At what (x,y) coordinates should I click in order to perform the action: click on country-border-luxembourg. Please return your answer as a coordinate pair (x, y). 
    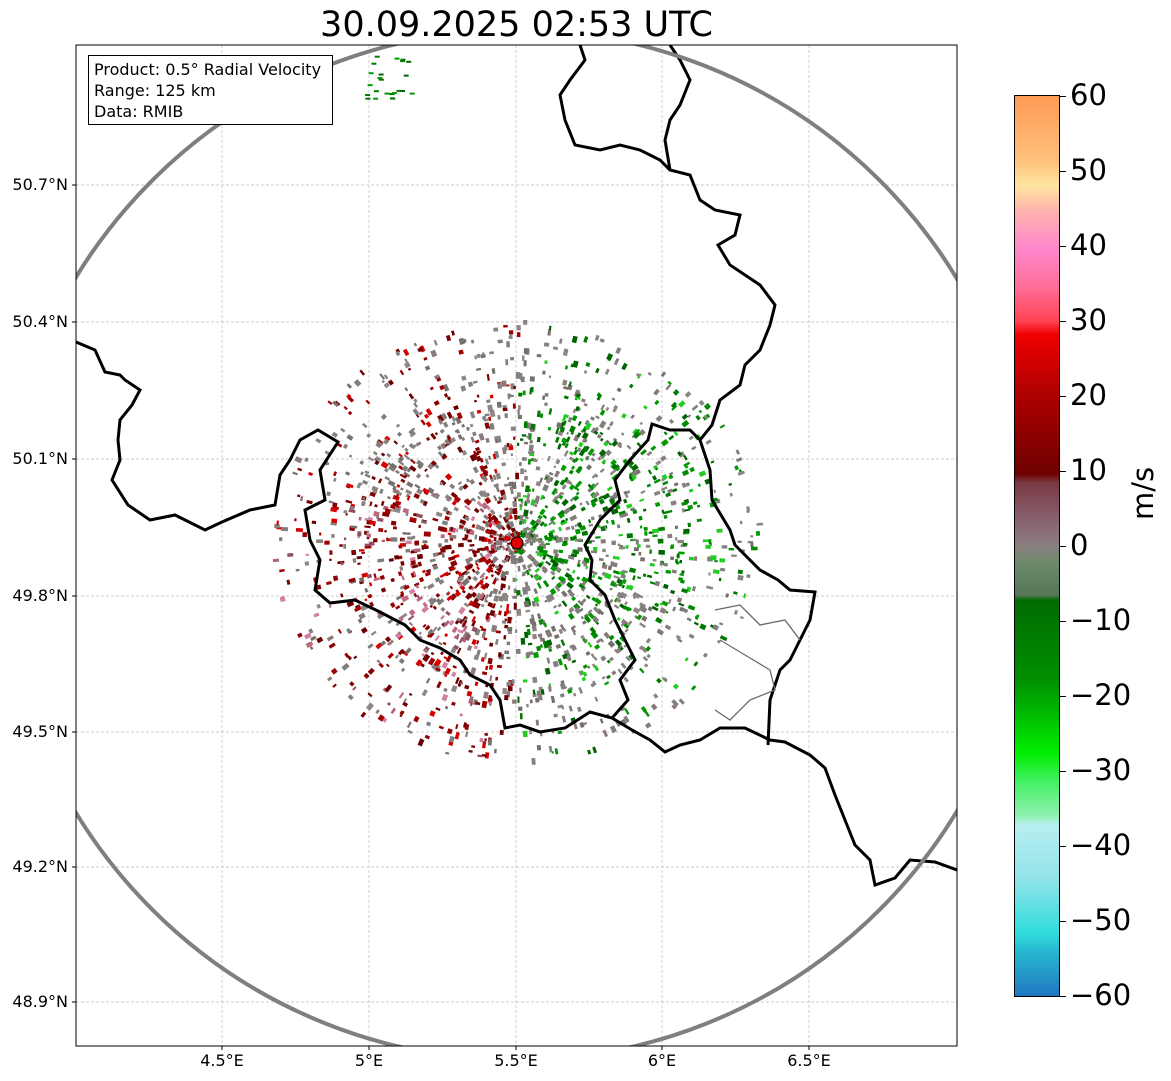
    Looking at the image, I should click on (668, 584).